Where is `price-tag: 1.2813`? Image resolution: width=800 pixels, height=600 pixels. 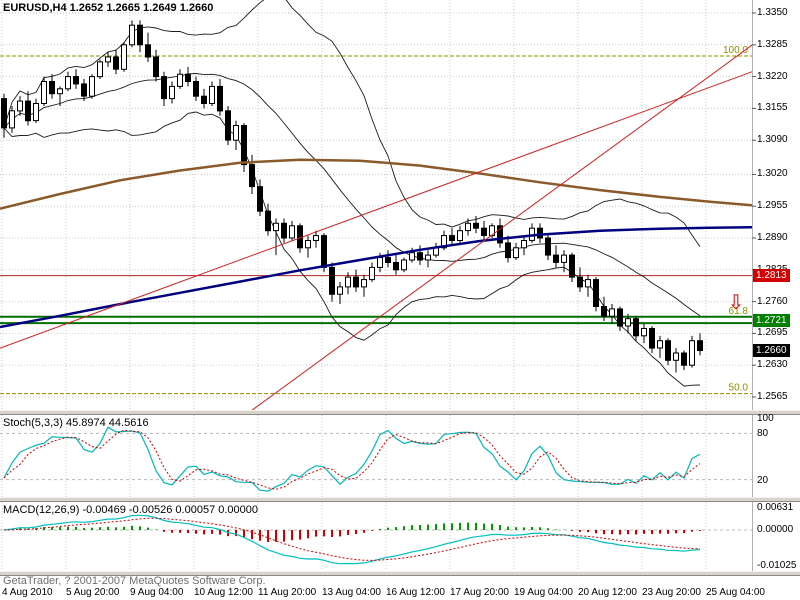
price-tag: 1.2813 is located at coordinates (771, 275).